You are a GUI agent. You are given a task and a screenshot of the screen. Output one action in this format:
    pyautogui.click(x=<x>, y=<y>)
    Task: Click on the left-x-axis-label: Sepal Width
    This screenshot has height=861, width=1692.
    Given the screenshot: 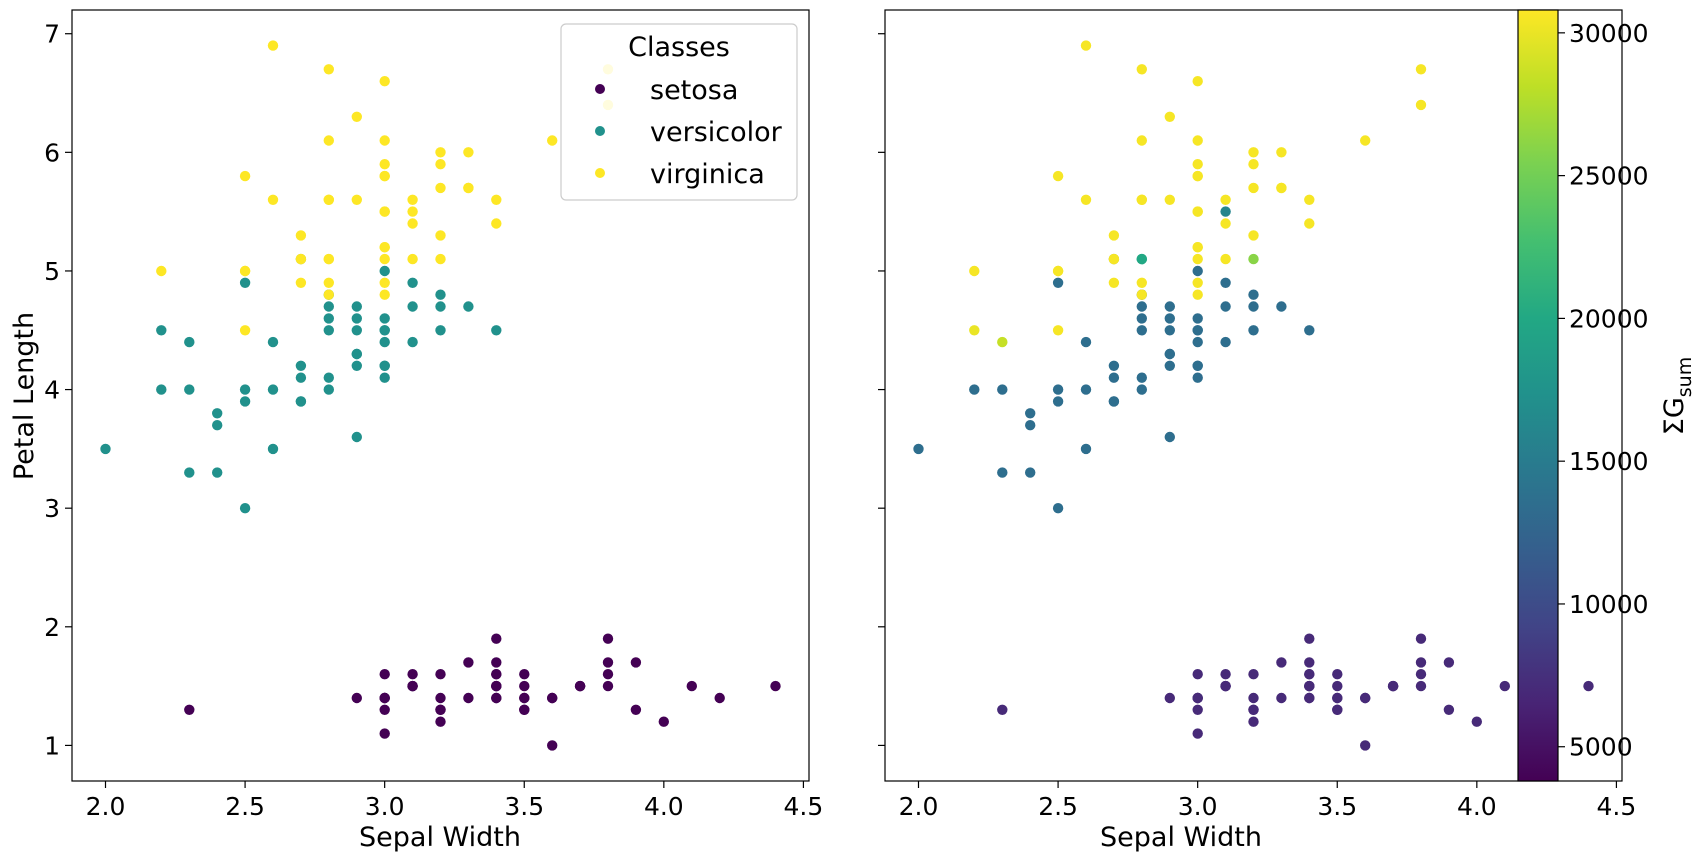 What is the action you would take?
    pyautogui.click(x=440, y=837)
    